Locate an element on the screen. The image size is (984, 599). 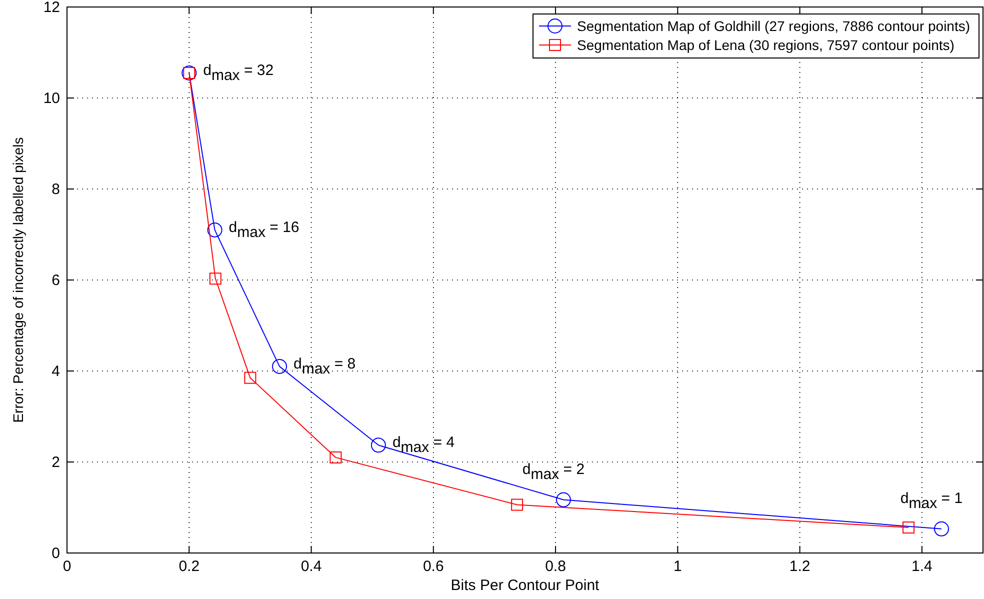
x-tick-label: 0.4 is located at coordinates (311, 566).